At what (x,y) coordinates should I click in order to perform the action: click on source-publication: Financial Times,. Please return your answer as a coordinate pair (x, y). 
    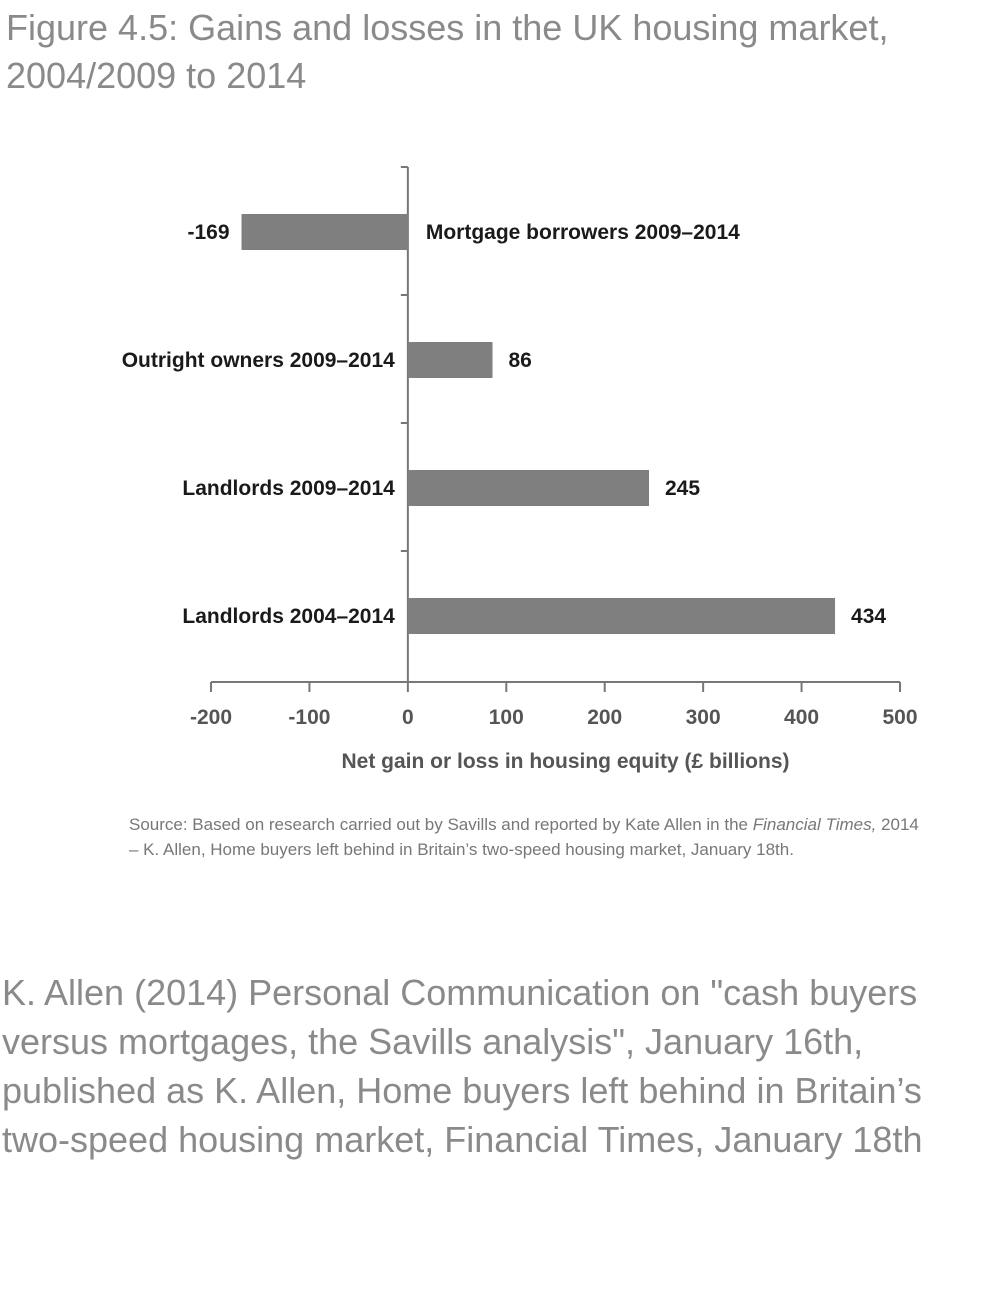
    Looking at the image, I should click on (814, 824).